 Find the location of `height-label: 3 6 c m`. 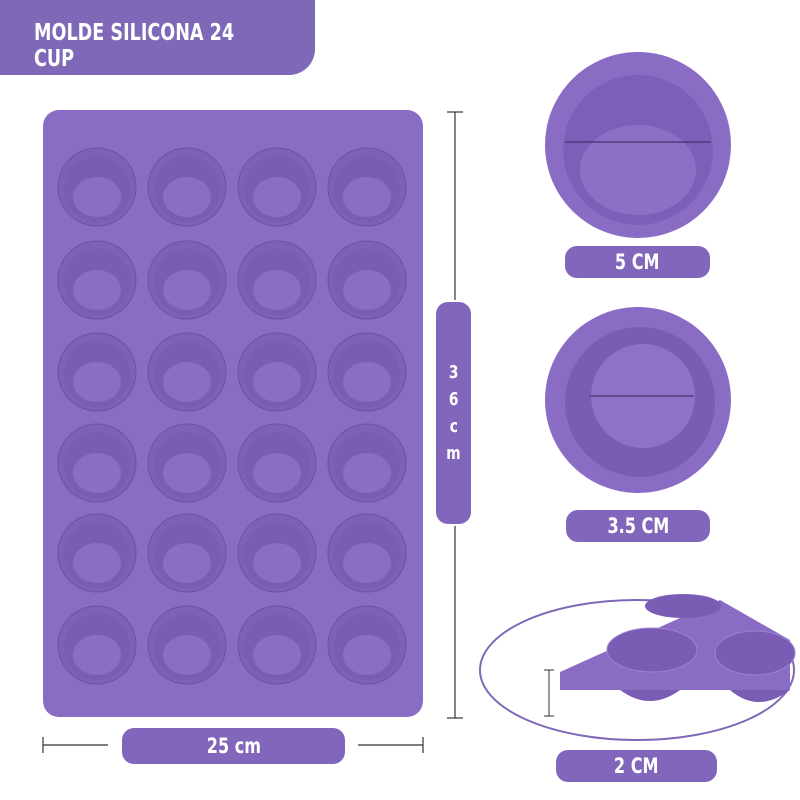

height-label: 3 6 c m is located at coordinates (453, 413).